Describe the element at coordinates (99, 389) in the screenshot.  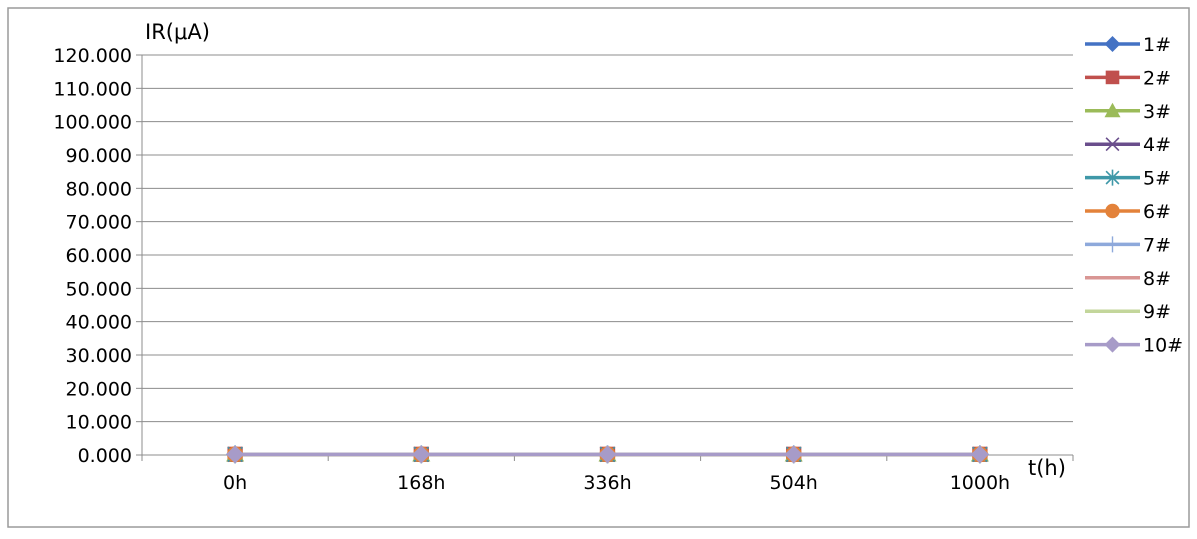
I see `y-tick-label: 20.000` at that location.